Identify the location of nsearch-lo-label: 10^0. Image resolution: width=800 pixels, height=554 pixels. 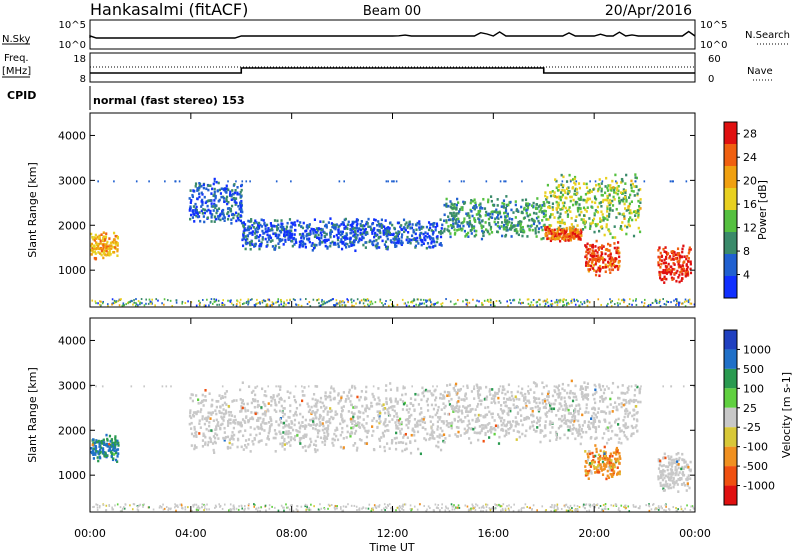
(713, 45).